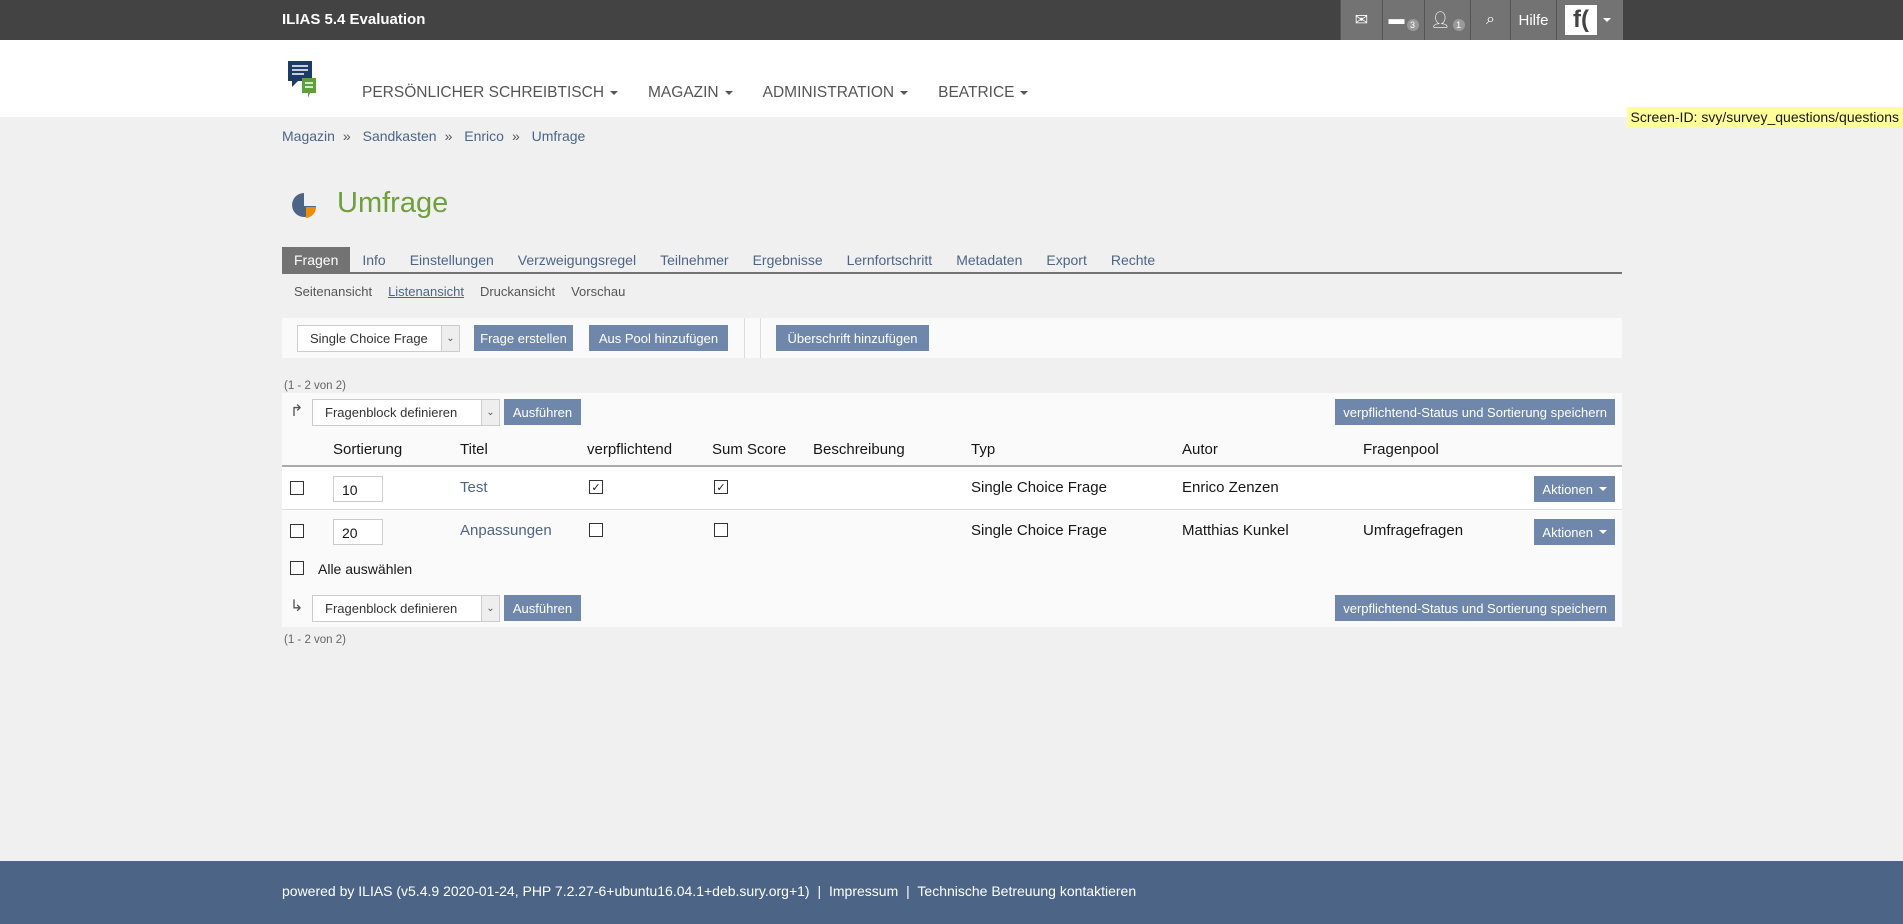  Describe the element at coordinates (836, 93) in the screenshot. I see `nav-administration: ADMINISTRATION` at that location.